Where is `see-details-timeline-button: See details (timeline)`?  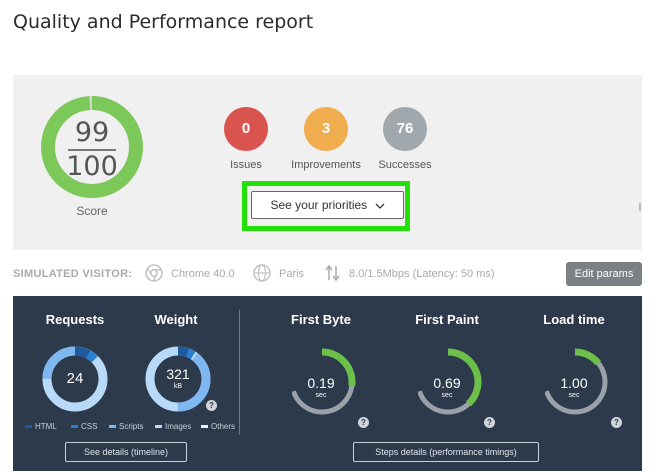
see-details-timeline-button: See details (timeline) is located at coordinates (126, 452).